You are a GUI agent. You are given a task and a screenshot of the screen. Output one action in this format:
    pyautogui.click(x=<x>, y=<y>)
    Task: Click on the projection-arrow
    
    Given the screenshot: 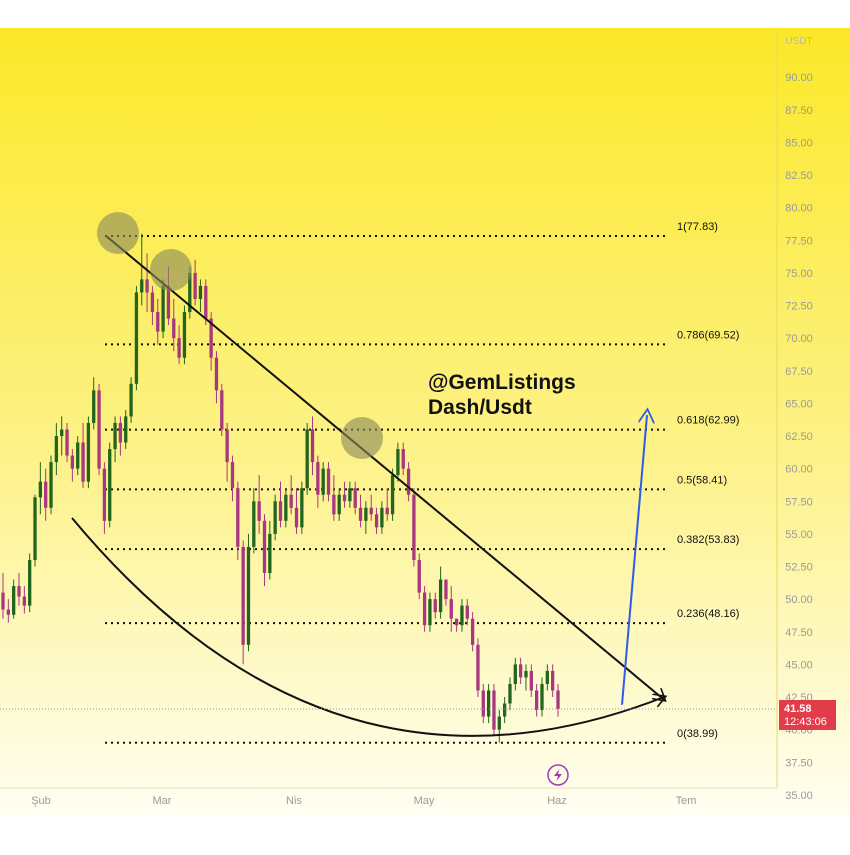 What is the action you would take?
    pyautogui.click(x=634, y=560)
    